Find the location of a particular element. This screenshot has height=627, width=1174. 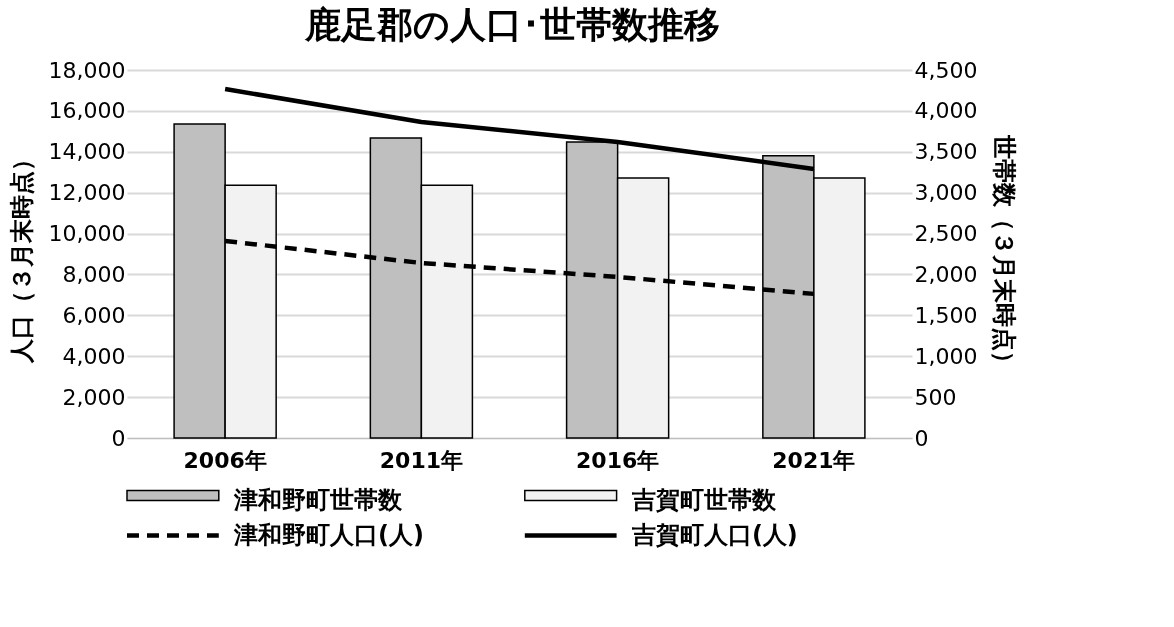

y2-tick-label: 1,000 is located at coordinates (946, 356).